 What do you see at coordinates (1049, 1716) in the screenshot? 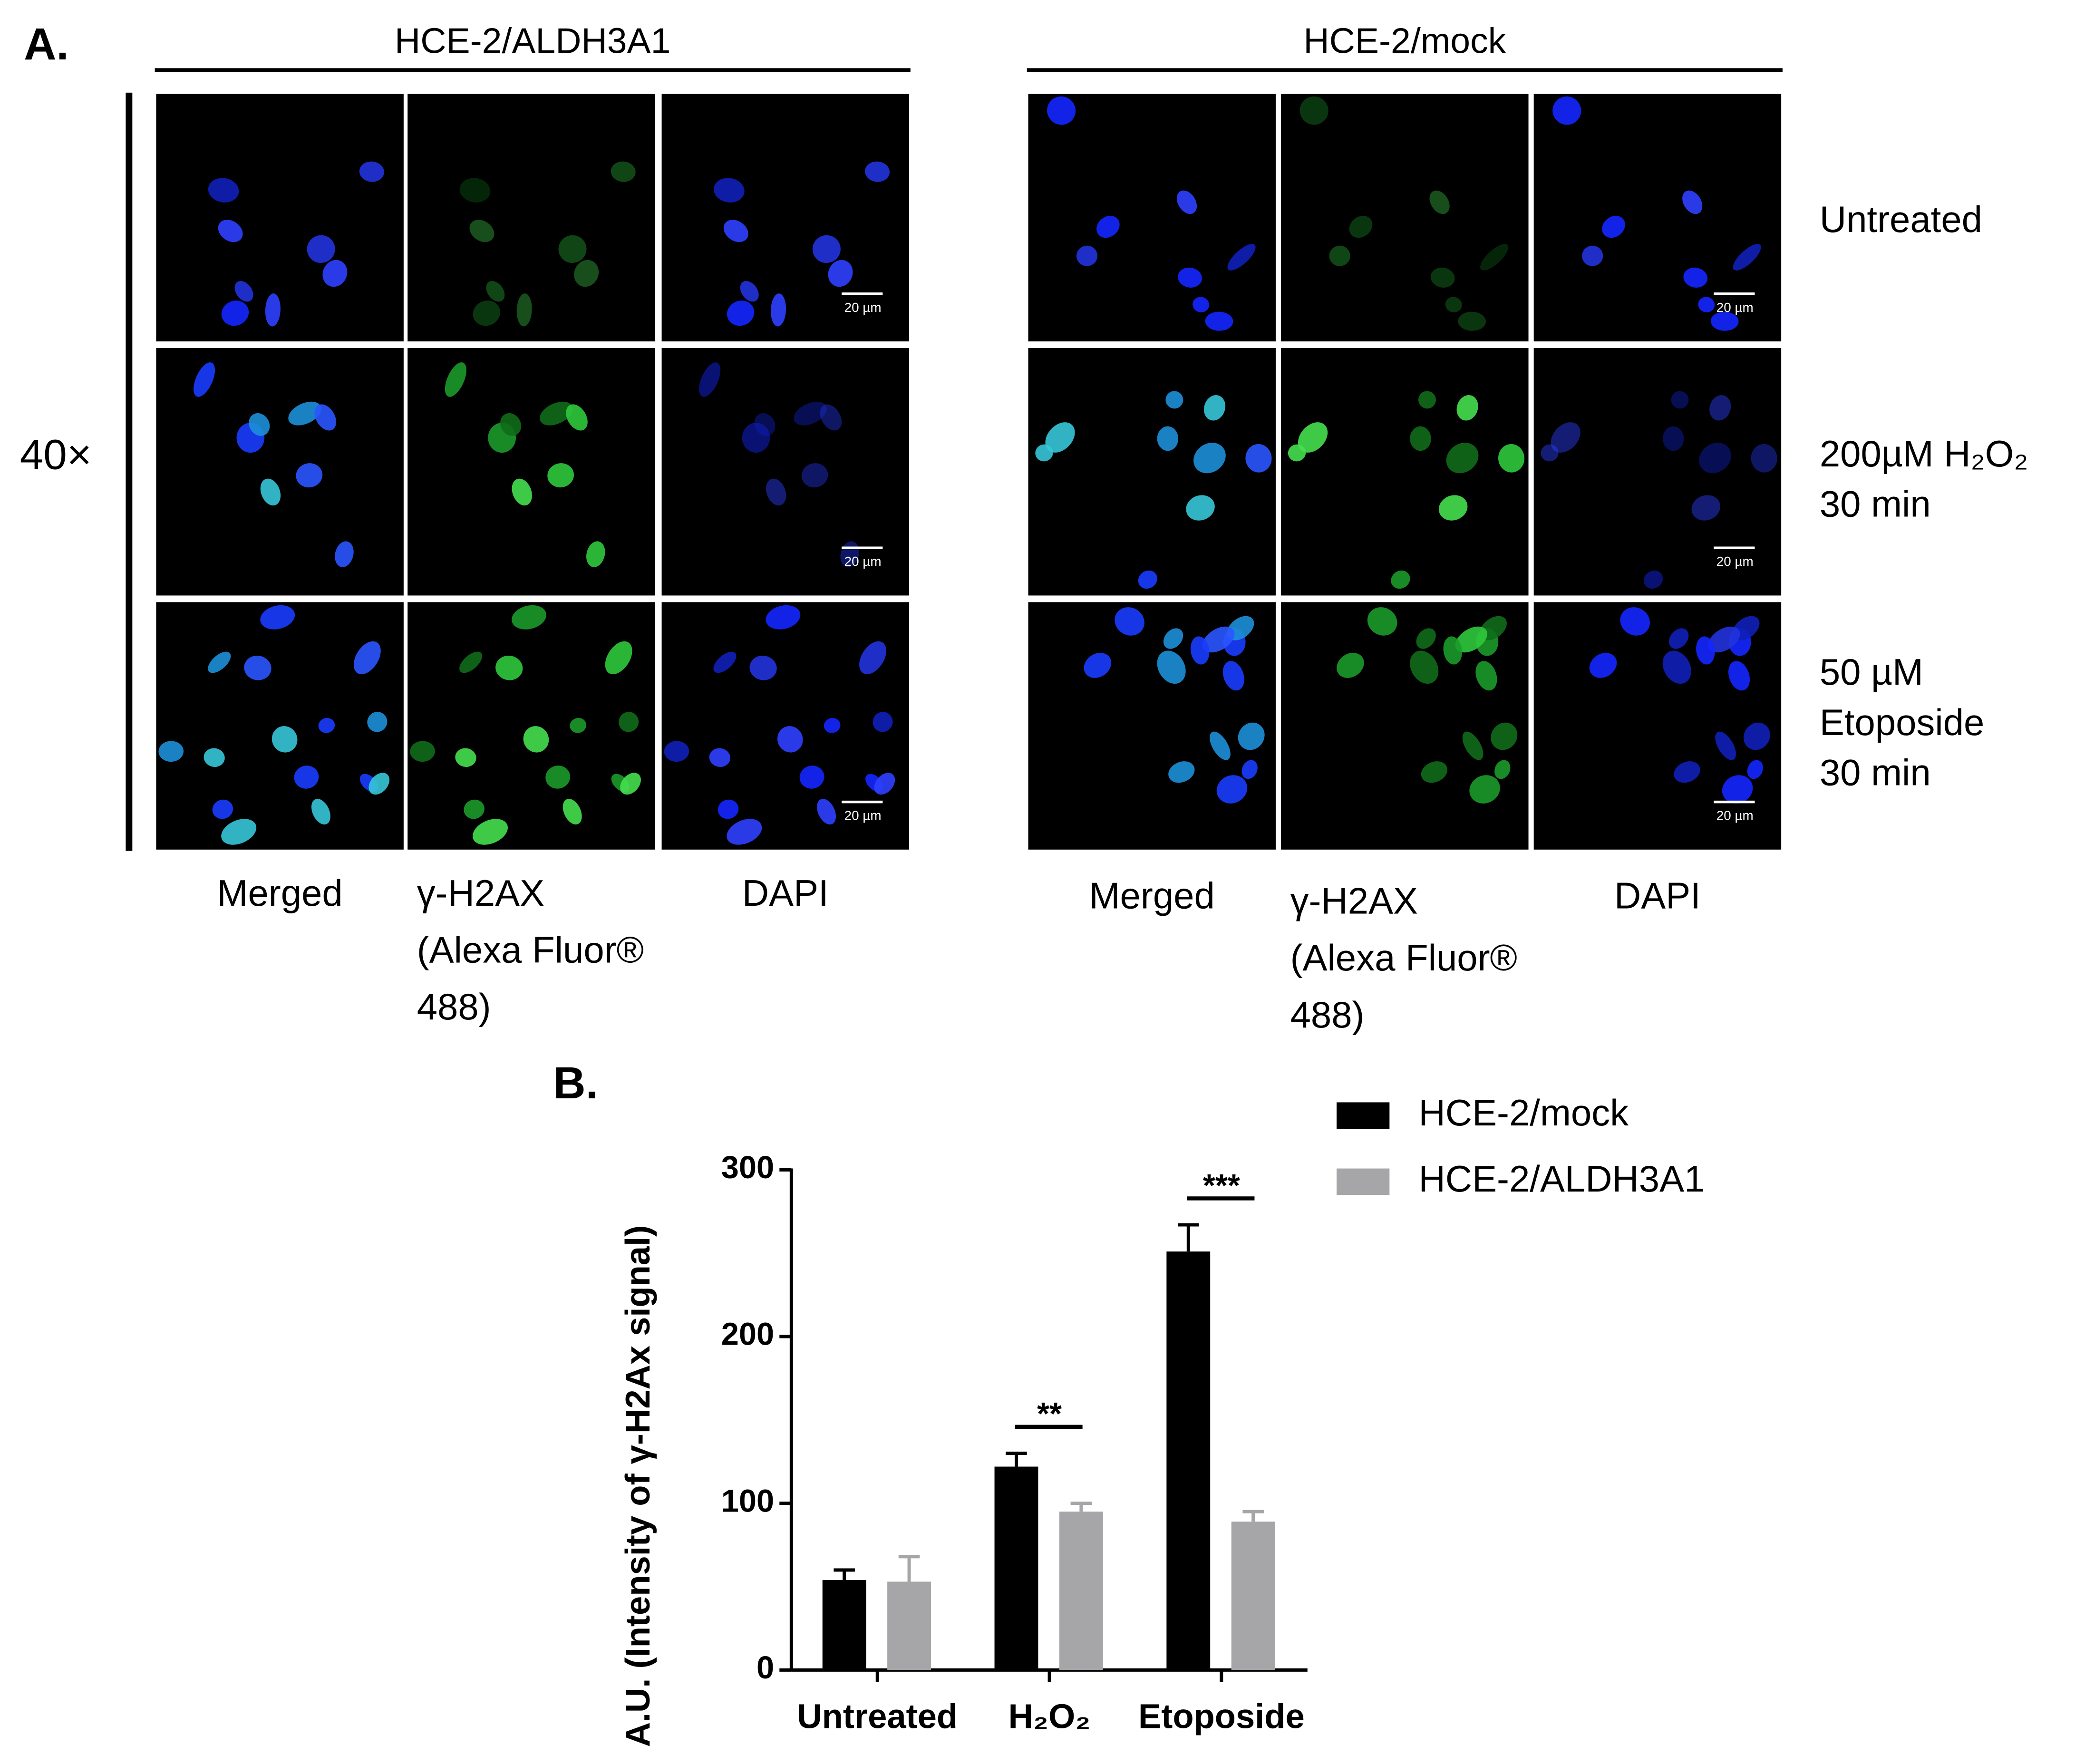
I see `x-tick-label: H₂O₂` at bounding box center [1049, 1716].